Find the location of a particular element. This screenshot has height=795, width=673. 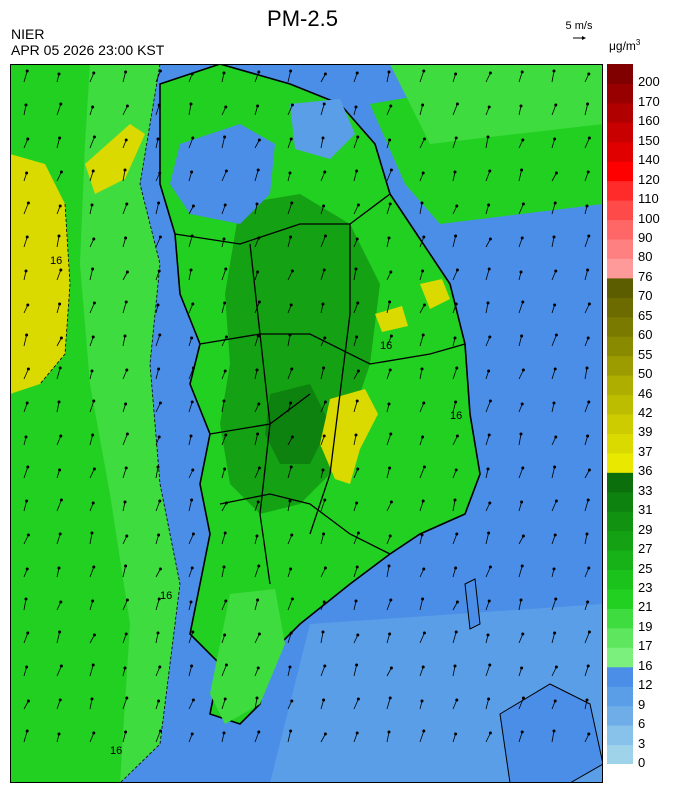

legend-tick-label: 70 is located at coordinates (645, 296).